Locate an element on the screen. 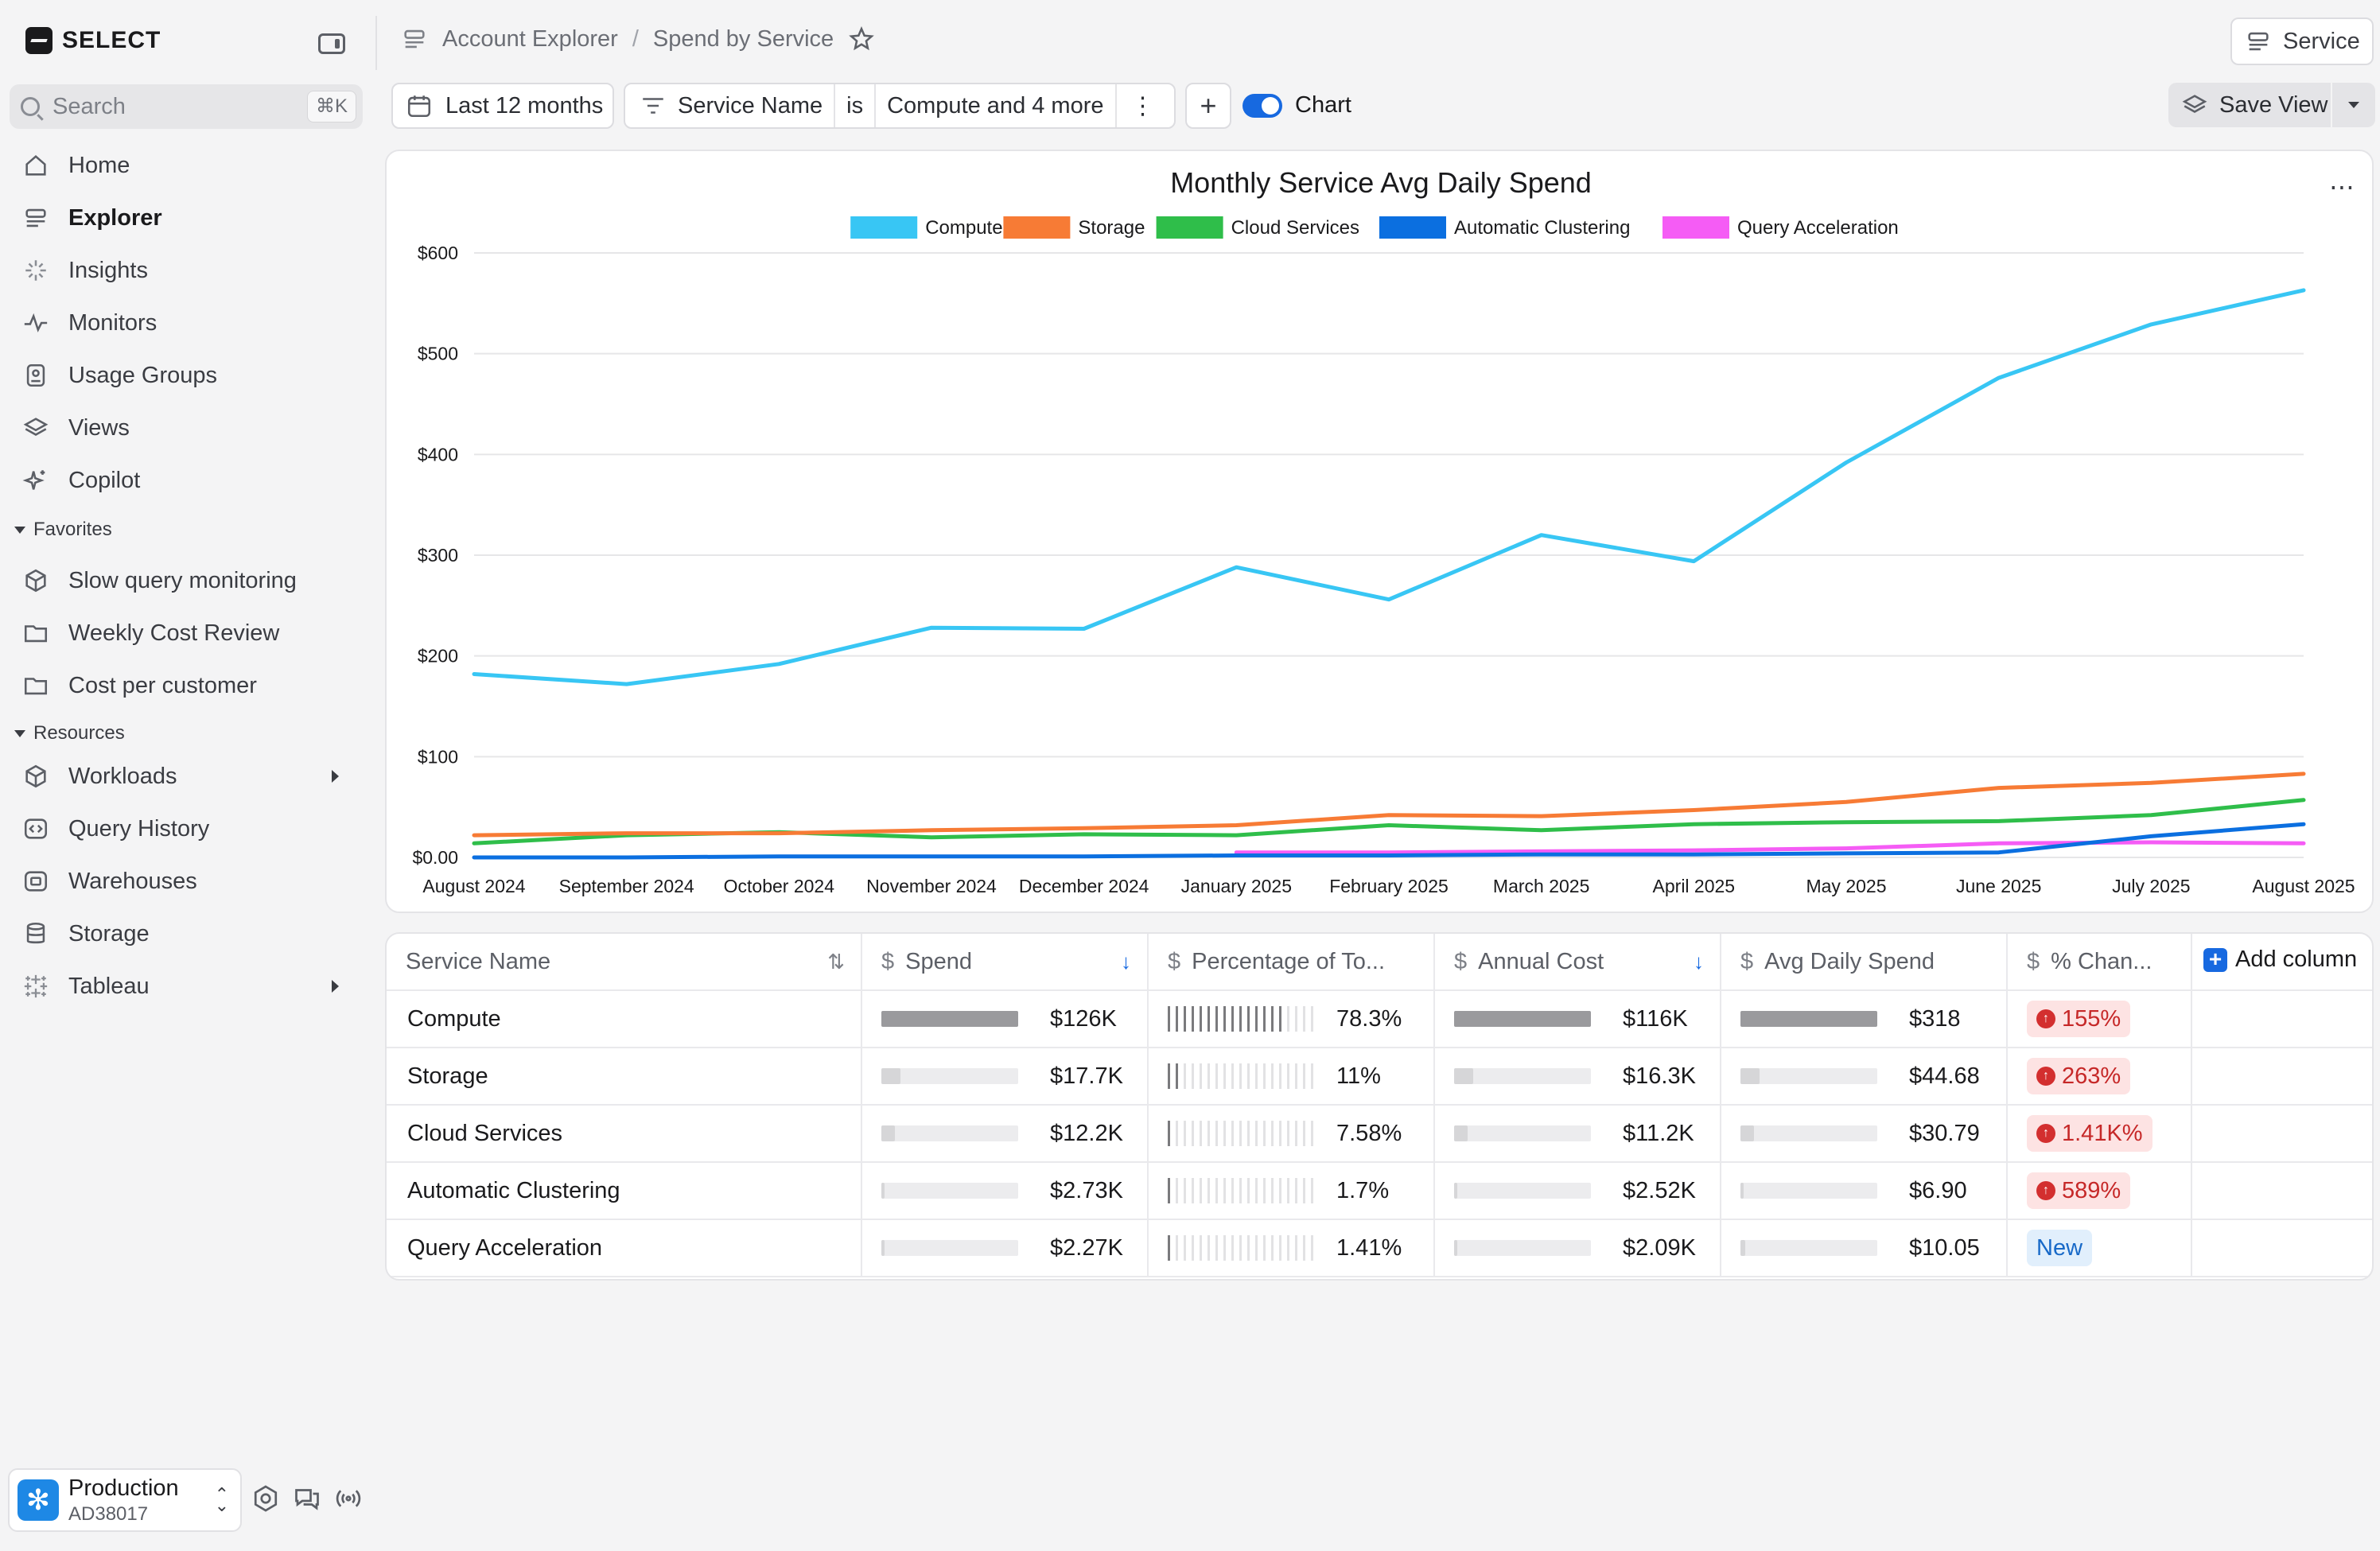  date-range-picker: Last 12 months is located at coordinates (502, 106).